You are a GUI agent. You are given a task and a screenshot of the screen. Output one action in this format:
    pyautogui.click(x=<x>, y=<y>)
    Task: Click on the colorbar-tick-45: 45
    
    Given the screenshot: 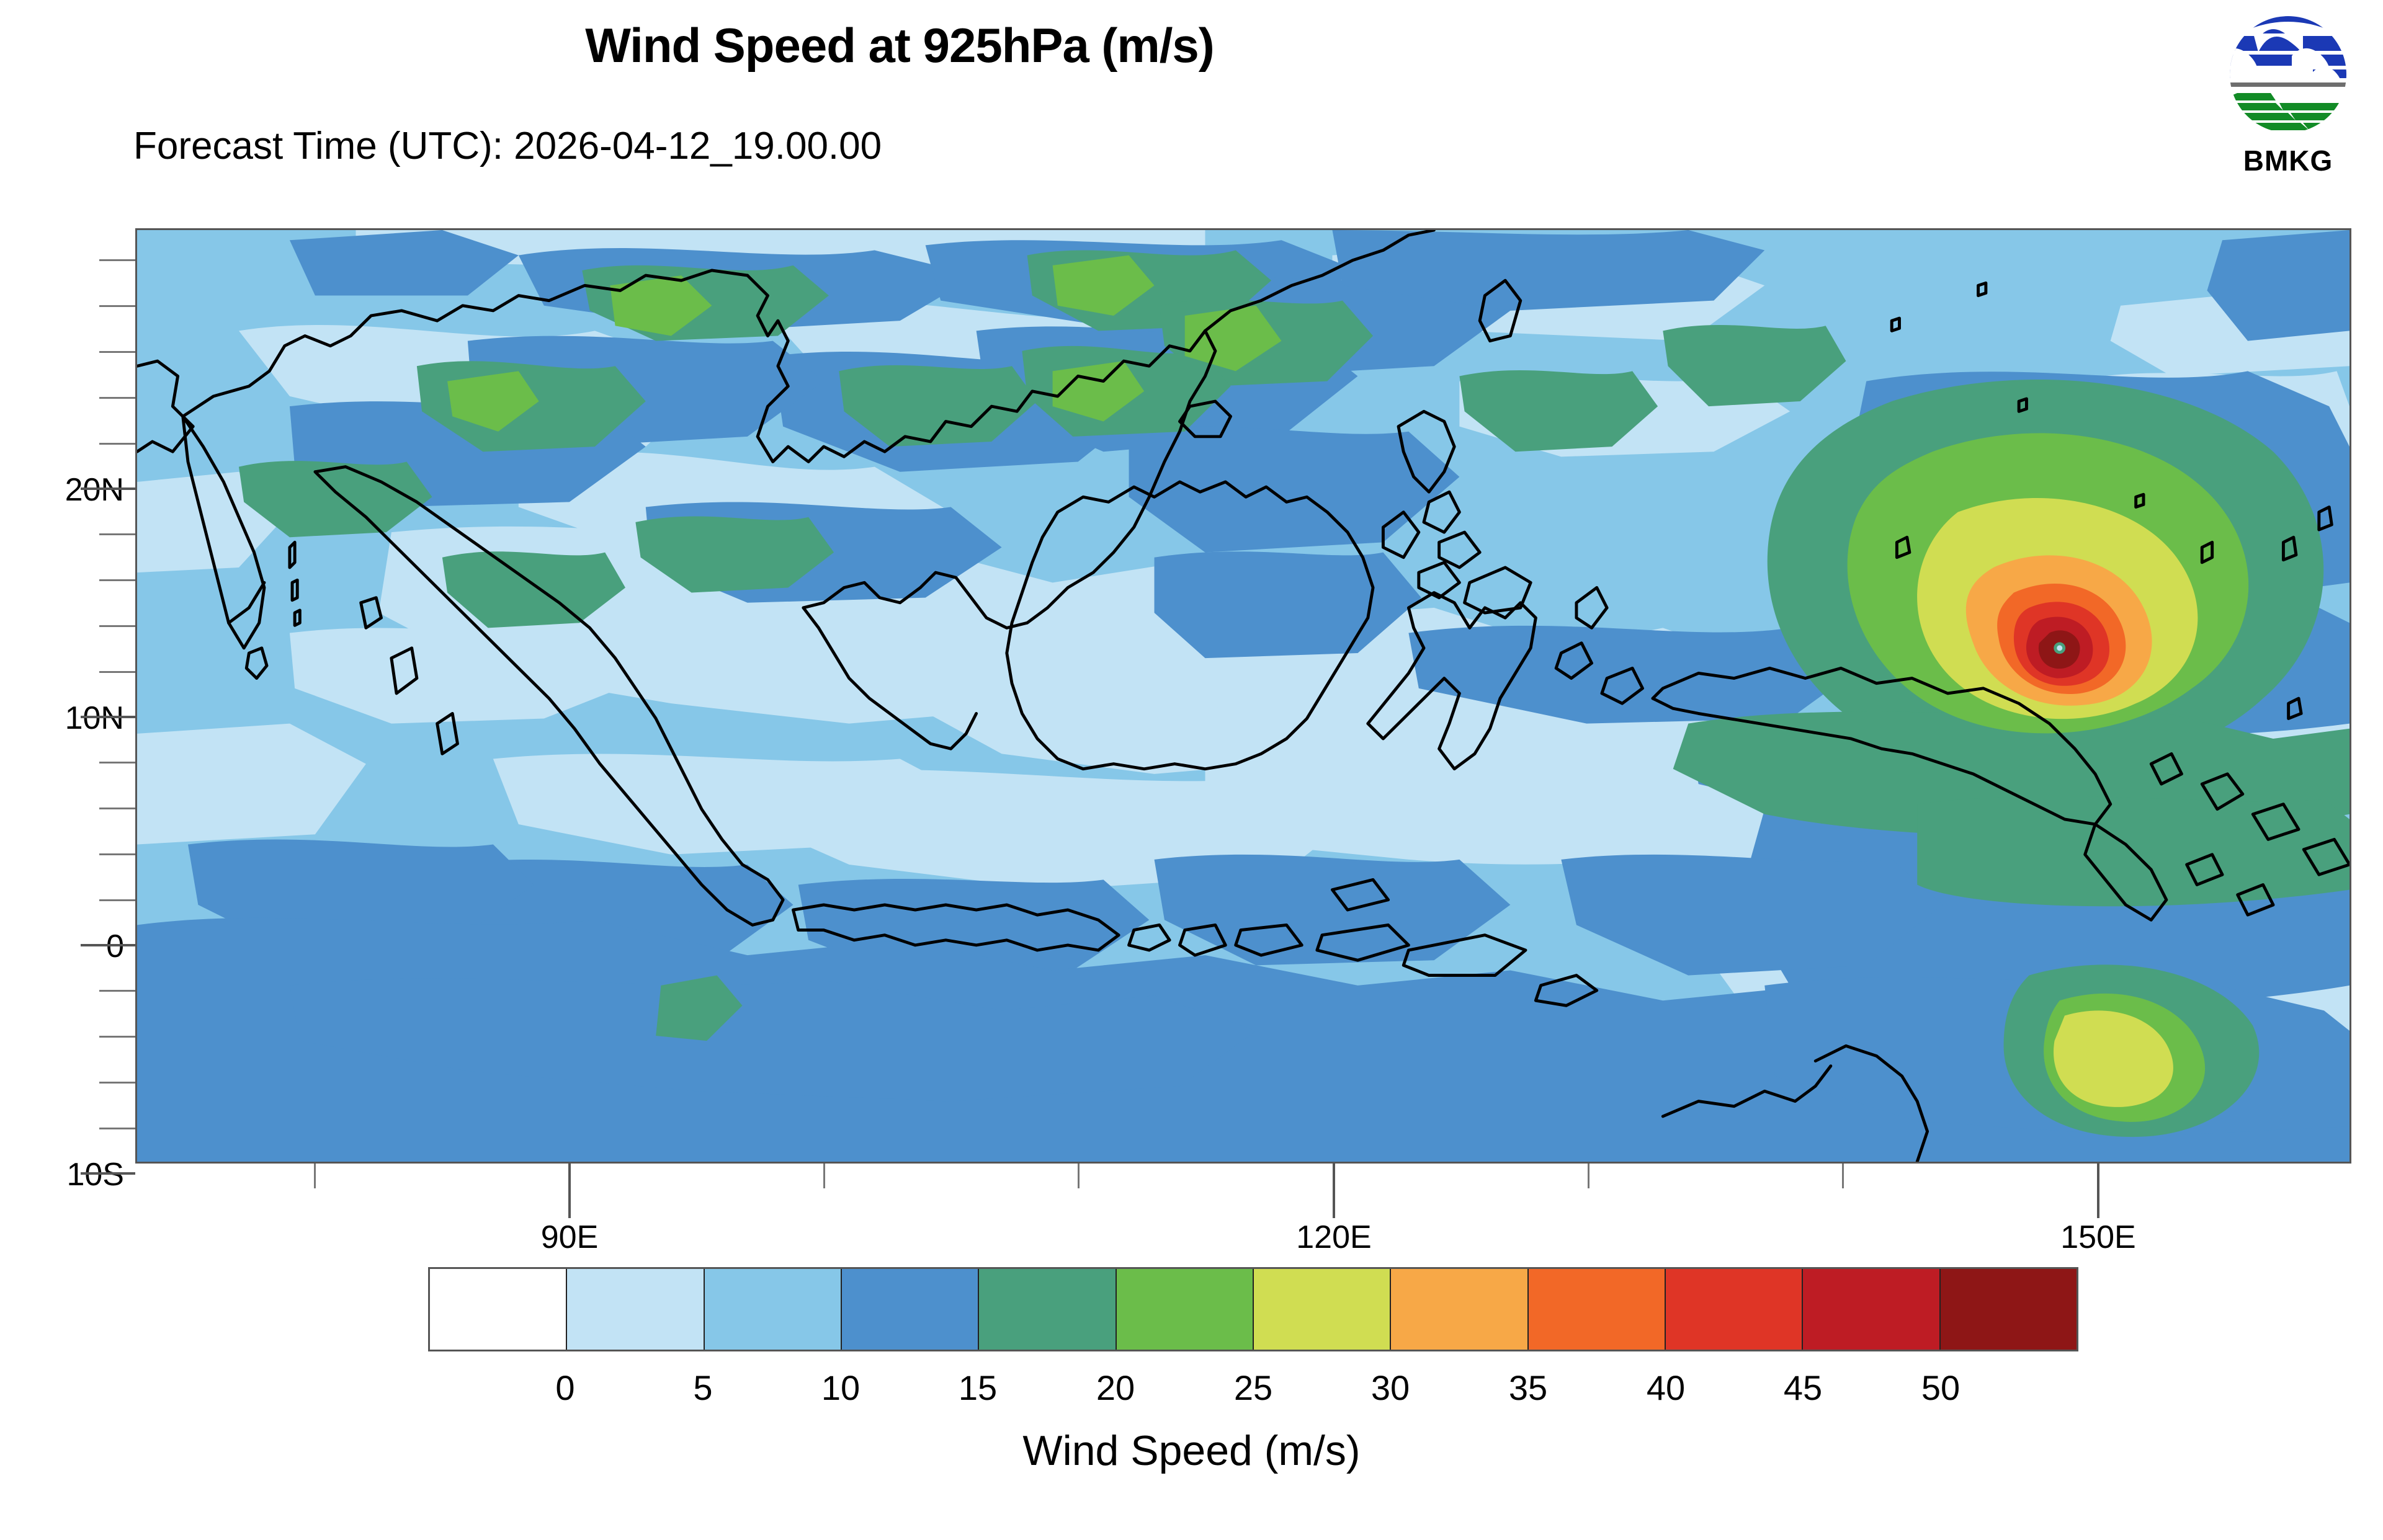 What is the action you would take?
    pyautogui.click(x=1803, y=1388)
    